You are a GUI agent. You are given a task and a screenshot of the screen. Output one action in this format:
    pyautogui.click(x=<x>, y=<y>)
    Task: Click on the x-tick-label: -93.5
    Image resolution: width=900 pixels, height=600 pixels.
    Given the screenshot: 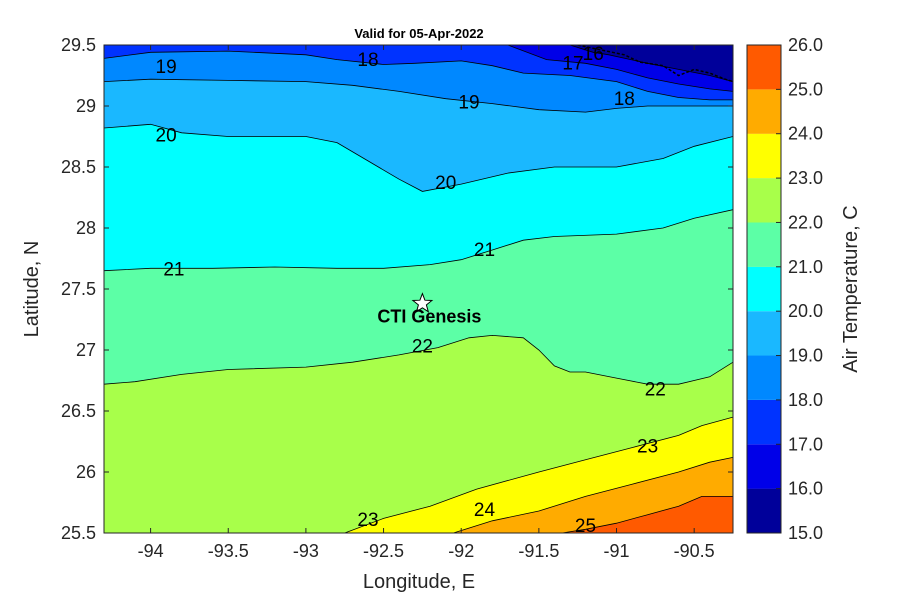 What is the action you would take?
    pyautogui.click(x=228, y=551)
    